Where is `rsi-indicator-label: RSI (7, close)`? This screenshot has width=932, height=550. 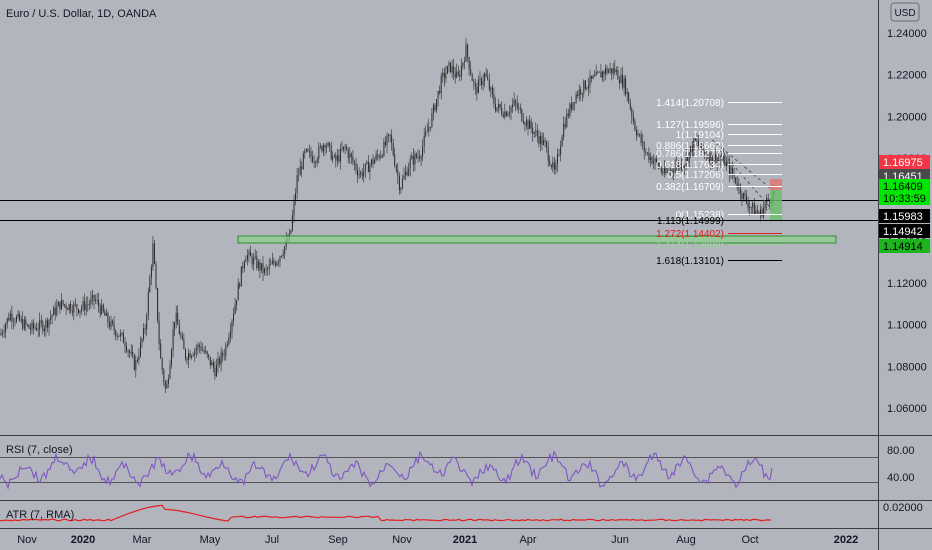 rsi-indicator-label: RSI (7, close) is located at coordinates (39, 450).